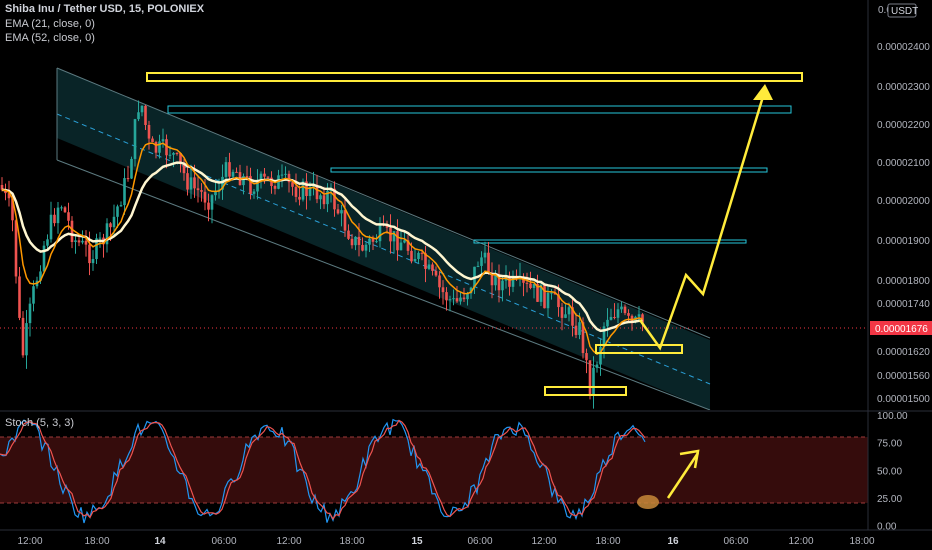  What do you see at coordinates (903, 87) in the screenshot?
I see `price-axis-label: 0.00002300` at bounding box center [903, 87].